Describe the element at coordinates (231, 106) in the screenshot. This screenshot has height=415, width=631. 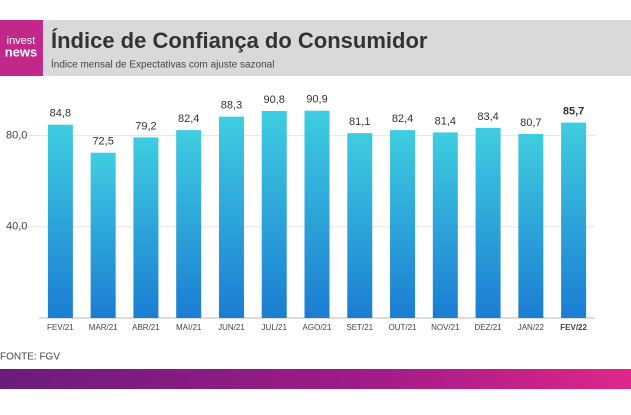
I see `value-label: 88,3` at that location.